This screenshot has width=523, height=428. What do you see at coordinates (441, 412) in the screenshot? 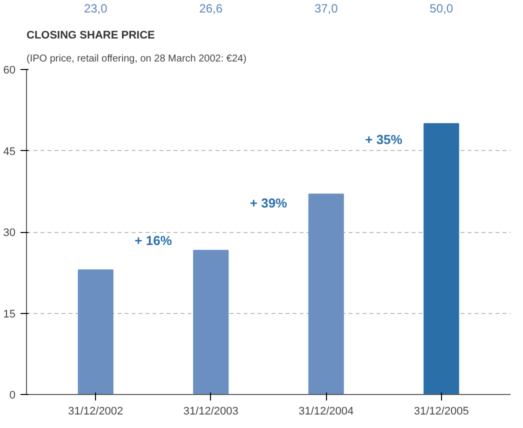
I see `x-tick-label: 31/12/2005` at bounding box center [441, 412].